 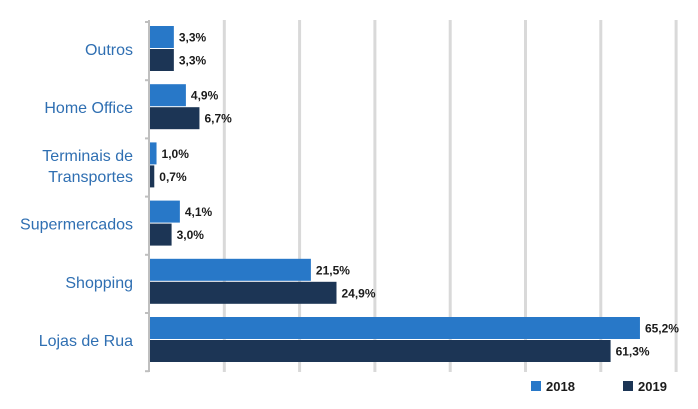 I want to click on category-axis, so click(x=147, y=196).